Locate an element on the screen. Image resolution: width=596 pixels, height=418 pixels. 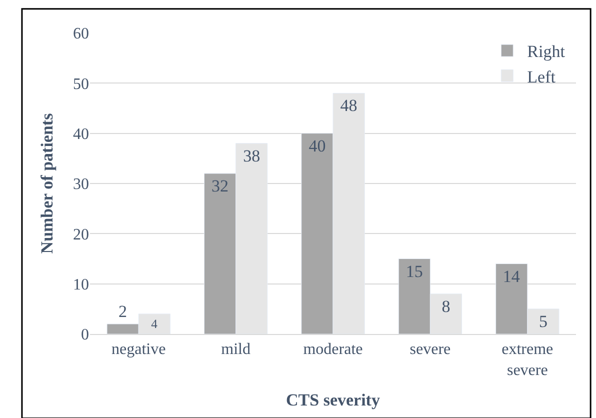
legend-label: Left is located at coordinates (541, 76).